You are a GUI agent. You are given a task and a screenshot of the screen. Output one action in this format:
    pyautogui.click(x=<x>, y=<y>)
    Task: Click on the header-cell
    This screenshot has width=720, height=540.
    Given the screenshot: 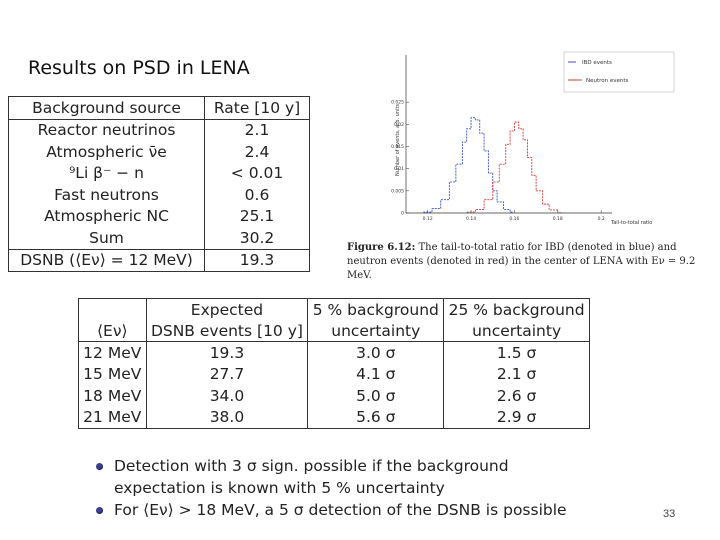 What is the action you would take?
    pyautogui.click(x=113, y=310)
    